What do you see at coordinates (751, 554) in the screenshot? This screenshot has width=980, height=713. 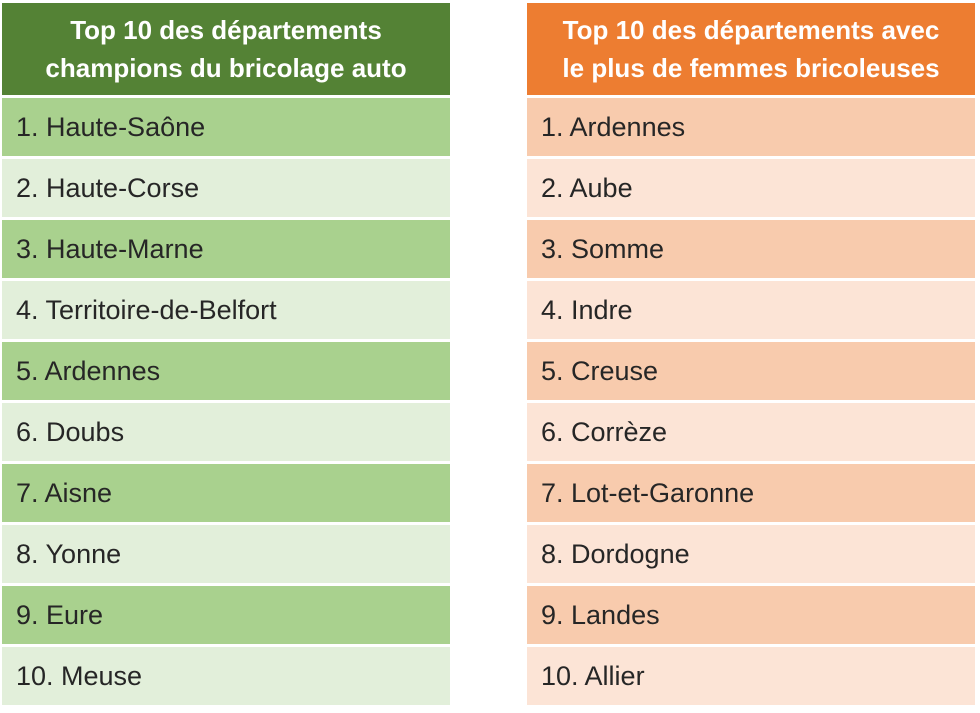 I see `table-row: 8. Dordogne` at bounding box center [751, 554].